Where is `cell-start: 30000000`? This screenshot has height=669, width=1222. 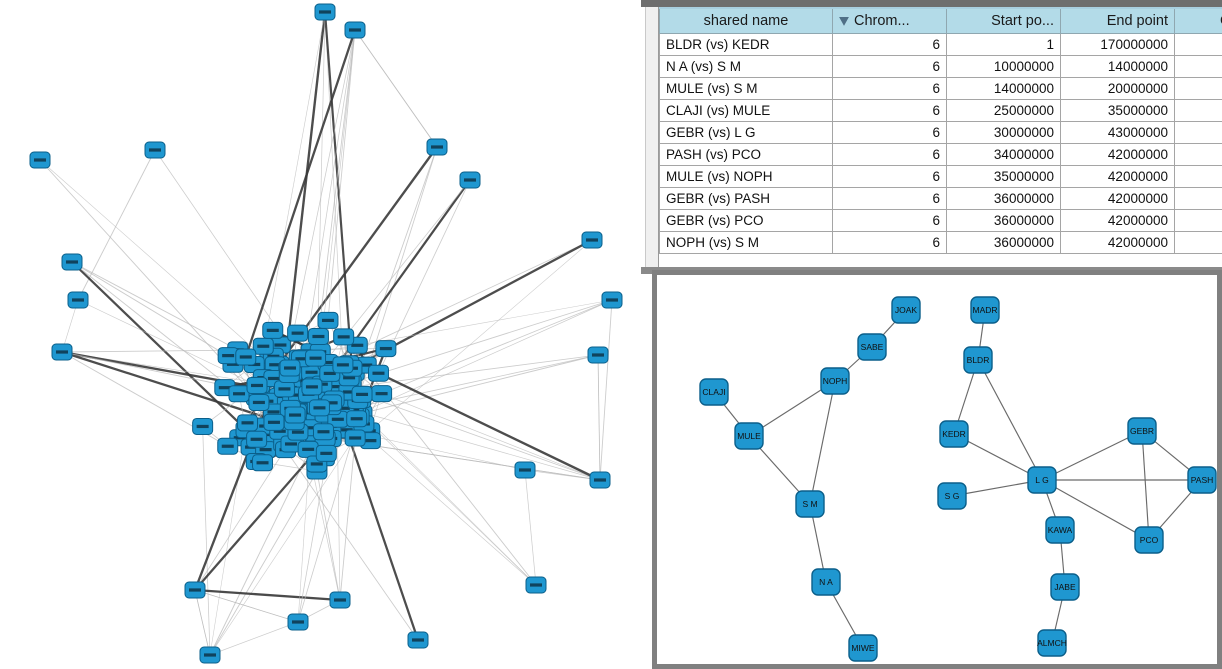
cell-start: 30000000 is located at coordinates (1003, 132).